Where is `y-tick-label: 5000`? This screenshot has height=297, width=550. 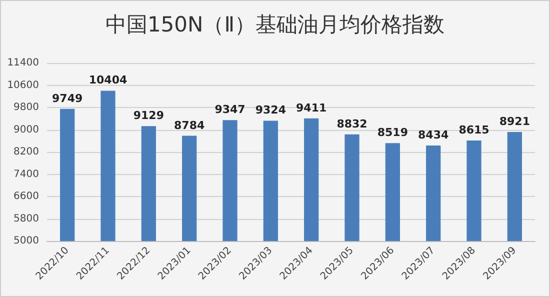
y-tick-label: 5000 is located at coordinates (26, 241).